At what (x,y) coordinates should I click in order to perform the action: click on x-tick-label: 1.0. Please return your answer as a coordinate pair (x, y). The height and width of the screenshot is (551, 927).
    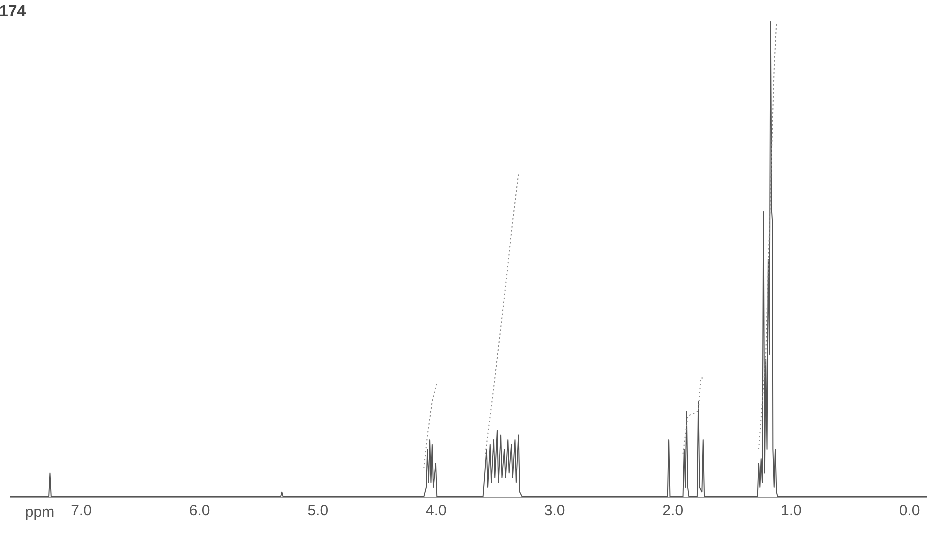
    Looking at the image, I should click on (791, 511).